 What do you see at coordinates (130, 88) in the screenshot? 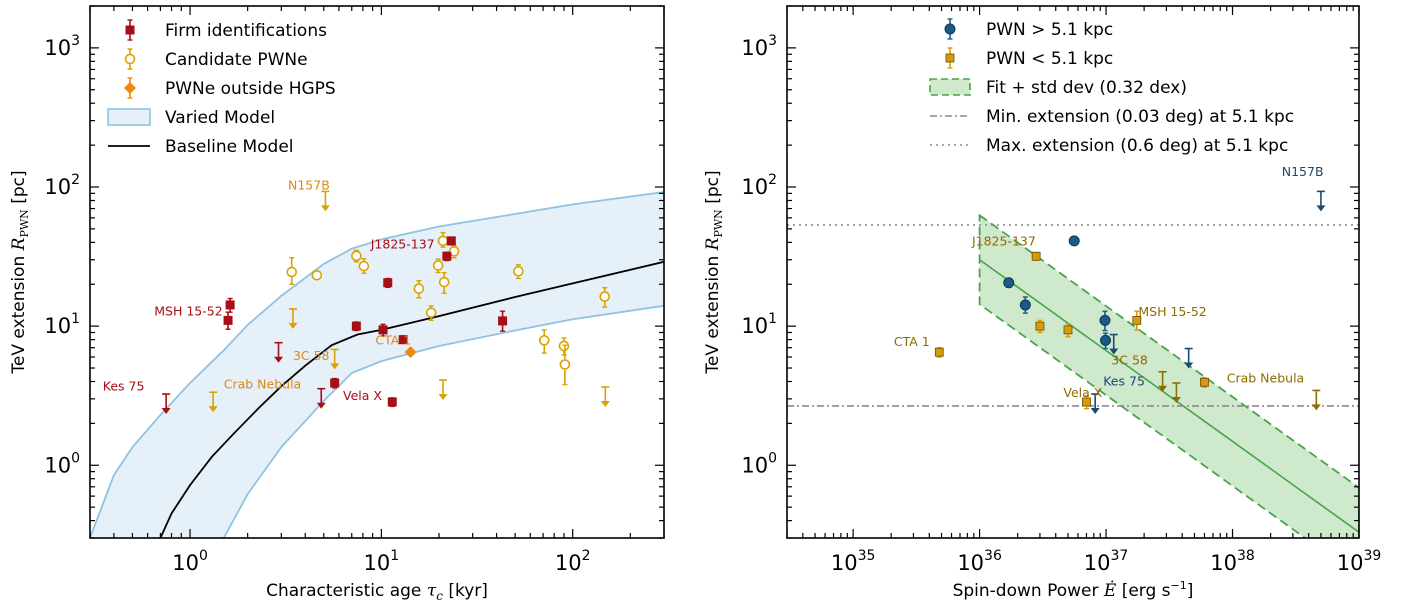
I see `legend-outside-marker` at bounding box center [130, 88].